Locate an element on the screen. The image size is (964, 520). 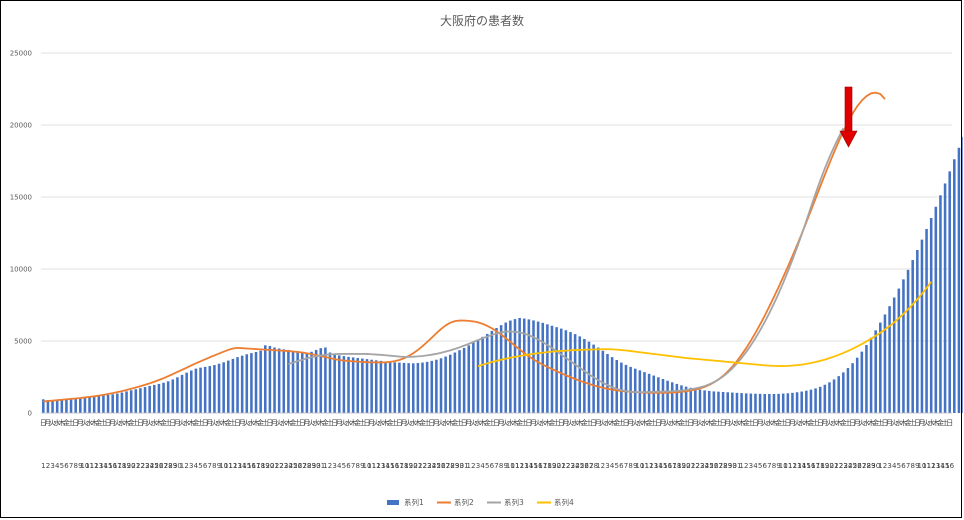
x-day-label: 10 is located at coordinates (639, 466).